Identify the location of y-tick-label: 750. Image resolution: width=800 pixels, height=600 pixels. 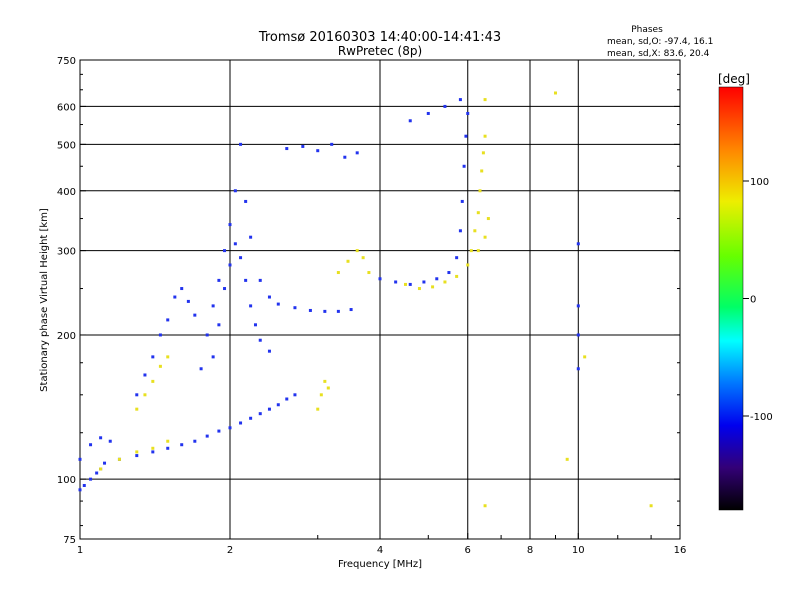
(66, 61).